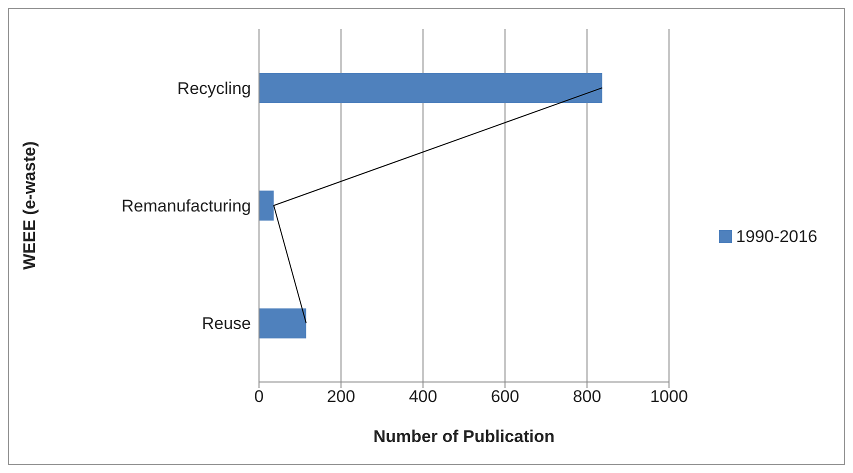 The width and height of the screenshot is (853, 473). I want to click on x-tick-label: 600, so click(505, 396).